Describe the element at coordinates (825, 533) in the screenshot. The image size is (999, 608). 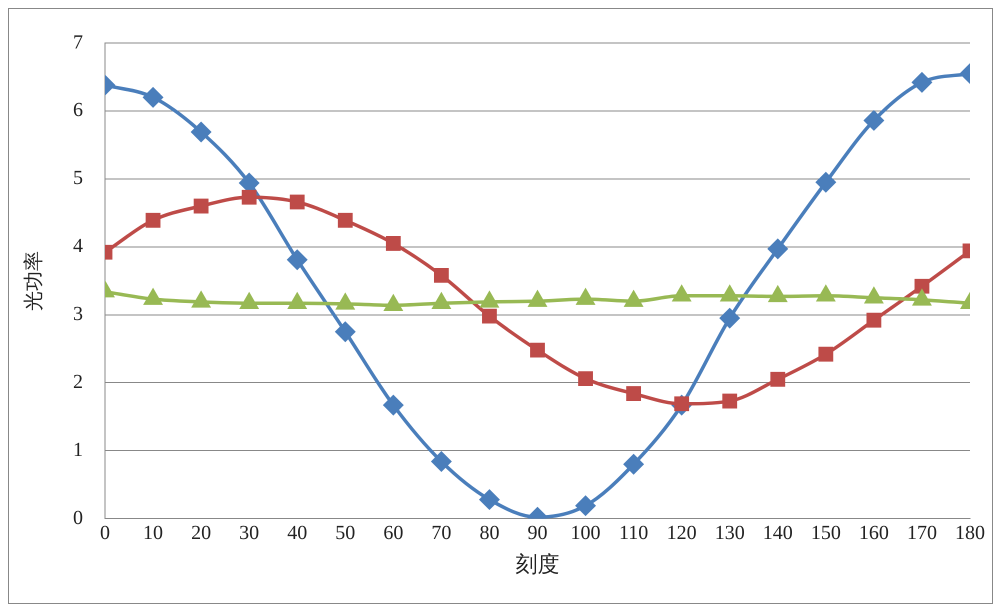
I see `x-tick-label: 150` at that location.